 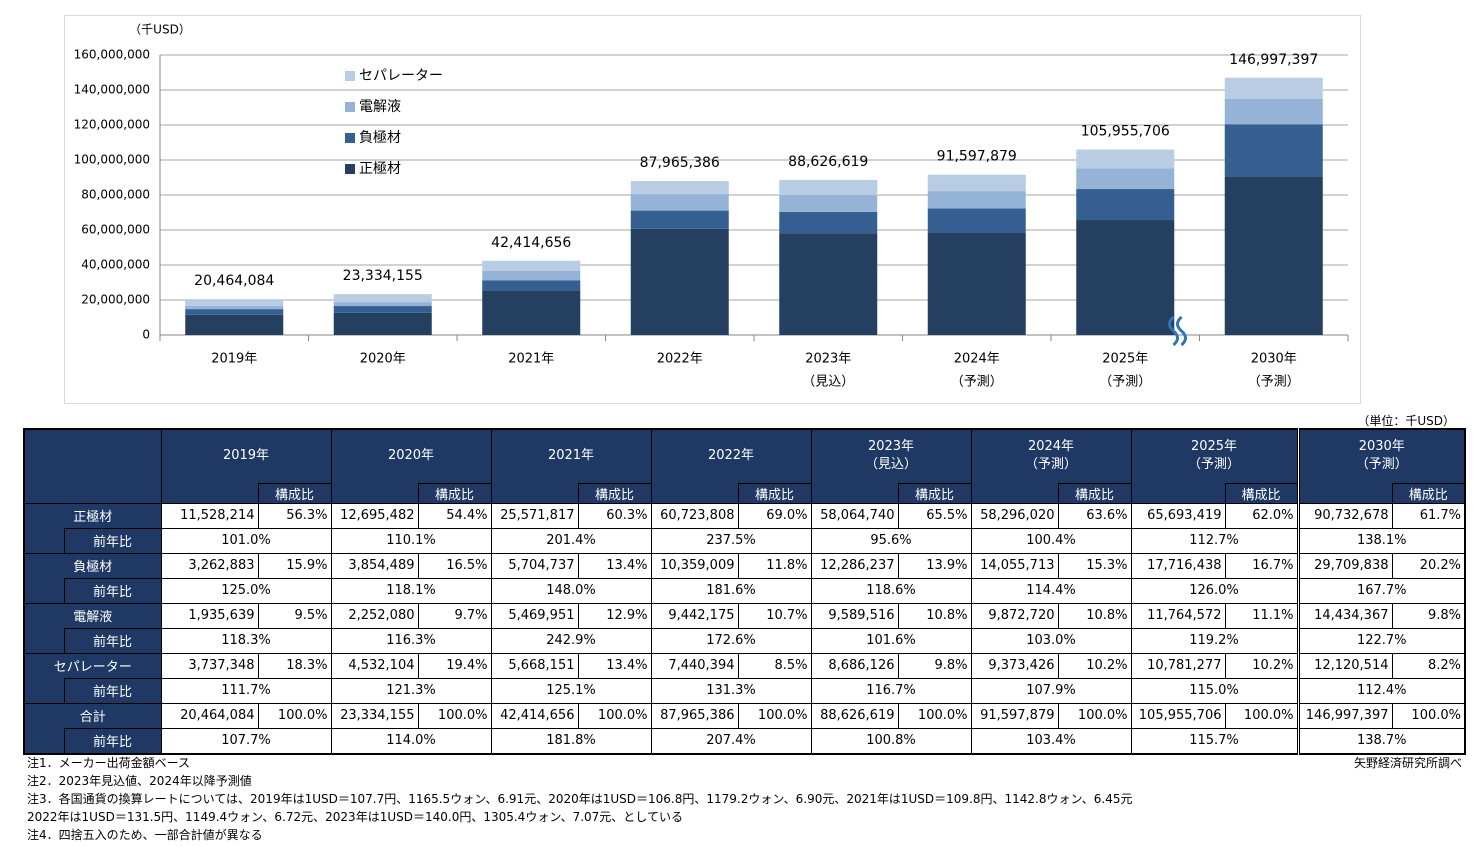 I want to click on y-tick-label: 40,000,000, so click(x=115, y=265).